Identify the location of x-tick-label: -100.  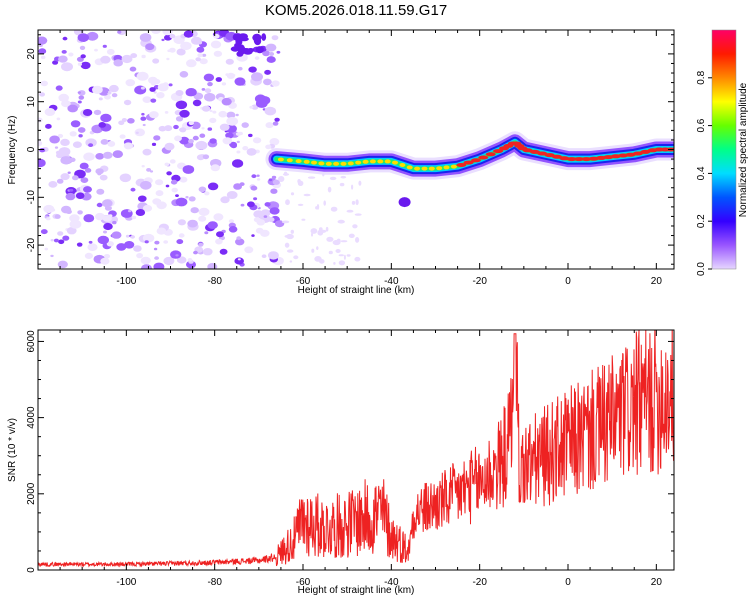
(126, 582).